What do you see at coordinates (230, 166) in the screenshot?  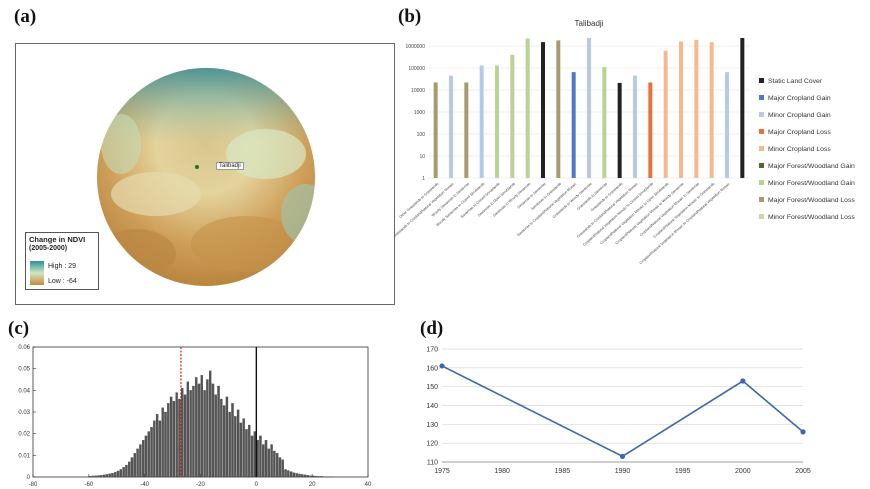 I see `map-place-label: Talibadji` at bounding box center [230, 166].